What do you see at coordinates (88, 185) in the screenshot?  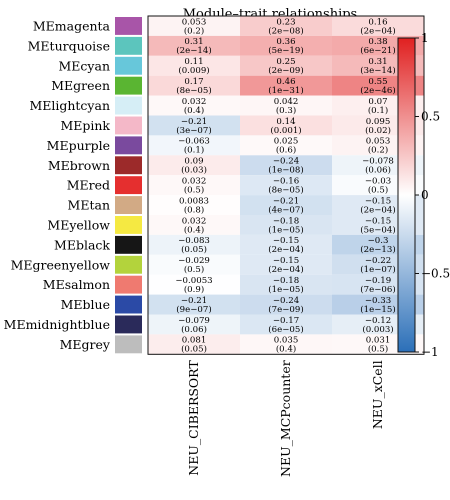 I see `row-label-MEred: MEred` at bounding box center [88, 185].